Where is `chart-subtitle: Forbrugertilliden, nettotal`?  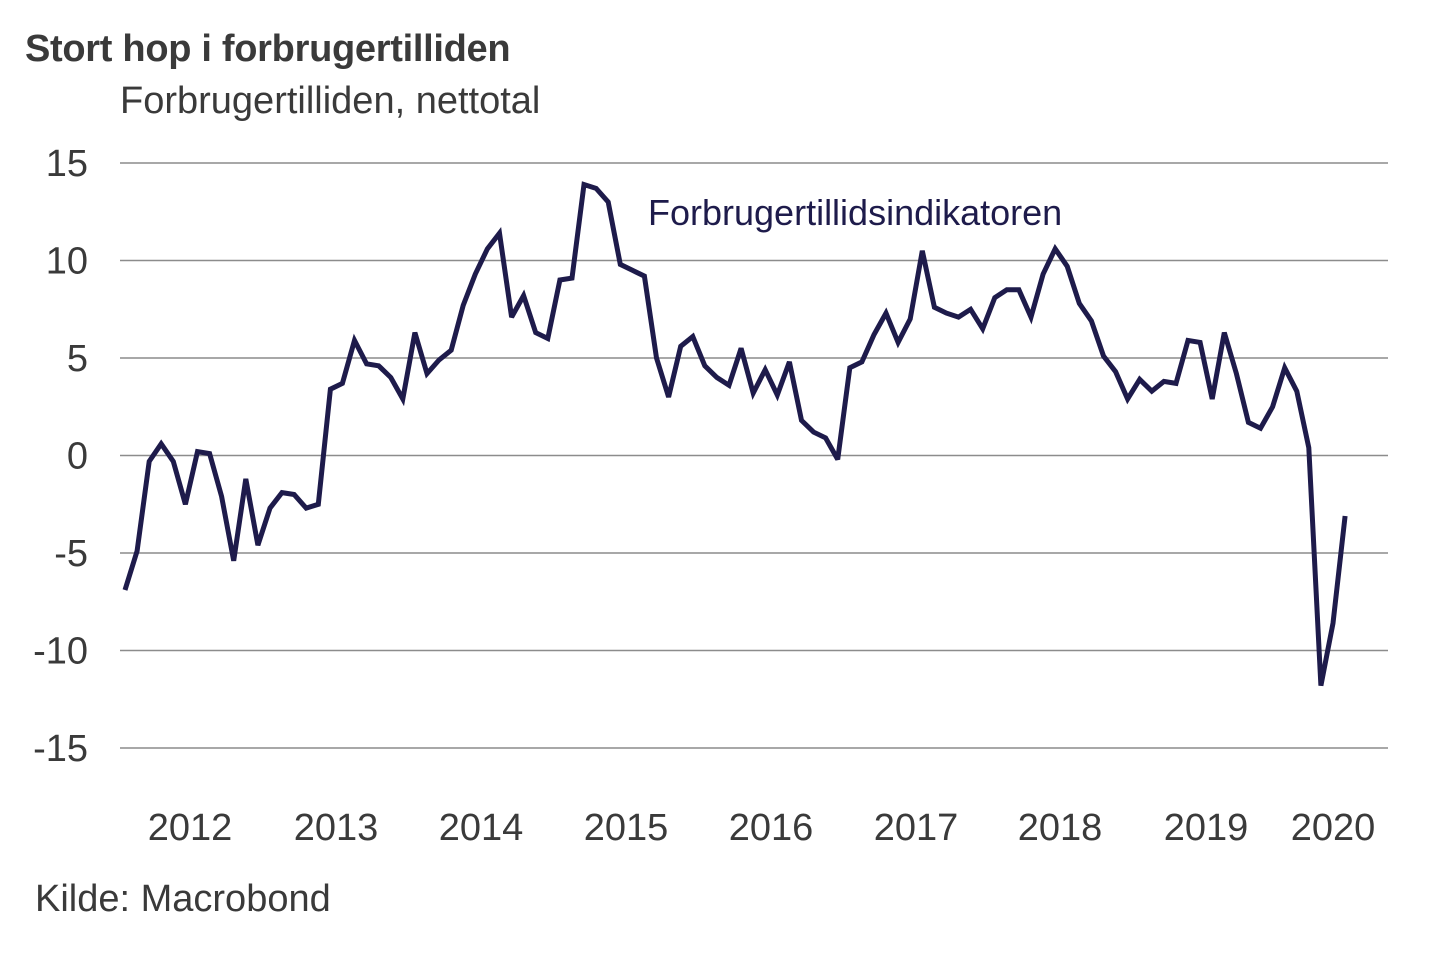 chart-subtitle: Forbrugertilliden, nettotal is located at coordinates (330, 101).